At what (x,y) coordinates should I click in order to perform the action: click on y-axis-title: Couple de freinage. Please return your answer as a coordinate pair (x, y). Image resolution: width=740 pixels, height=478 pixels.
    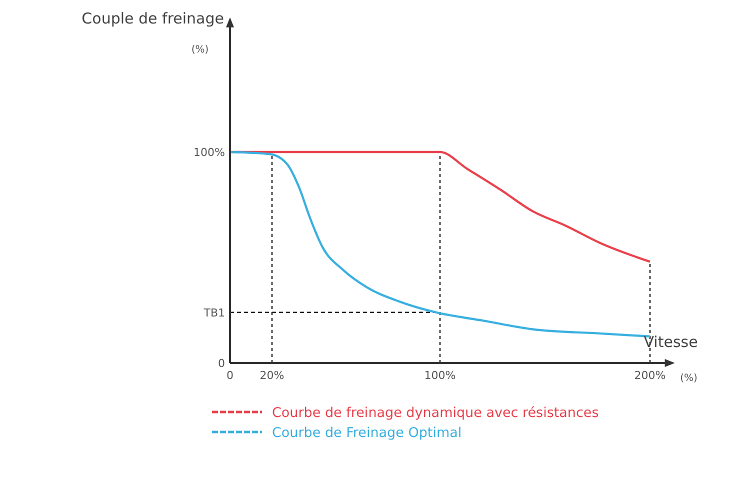
    Looking at the image, I should click on (153, 18).